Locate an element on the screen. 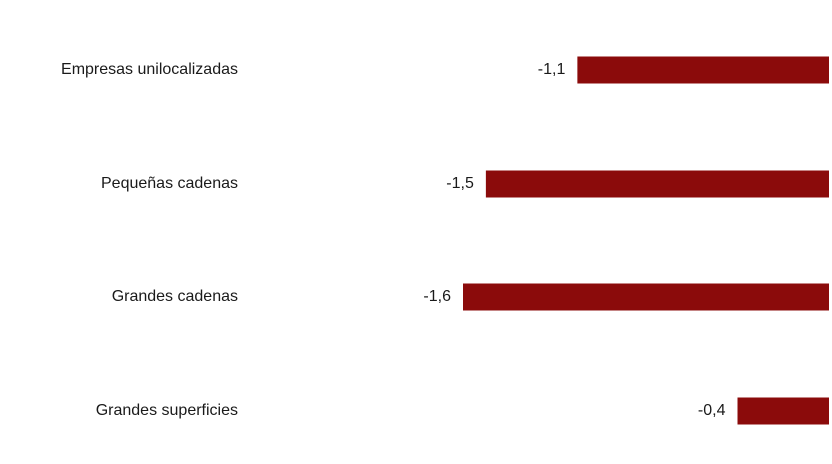  category-label: Grandes cadenas is located at coordinates (175, 296).